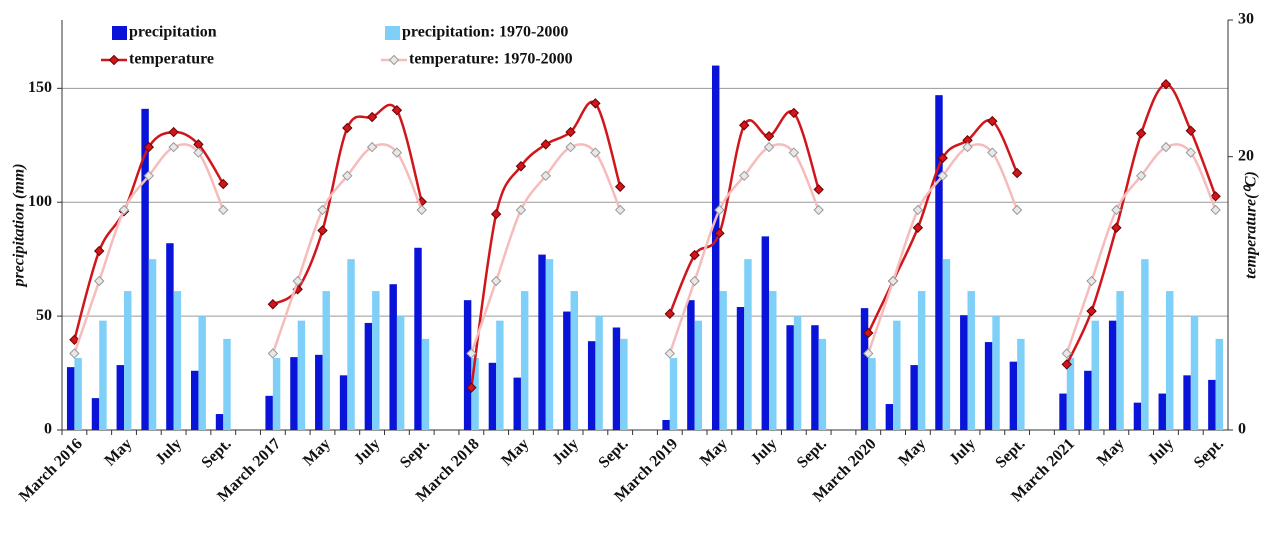 Image resolution: width=1268 pixels, height=536 pixels. Describe the element at coordinates (40, 201) in the screenshot. I see `y-tick-label: 100` at that location.